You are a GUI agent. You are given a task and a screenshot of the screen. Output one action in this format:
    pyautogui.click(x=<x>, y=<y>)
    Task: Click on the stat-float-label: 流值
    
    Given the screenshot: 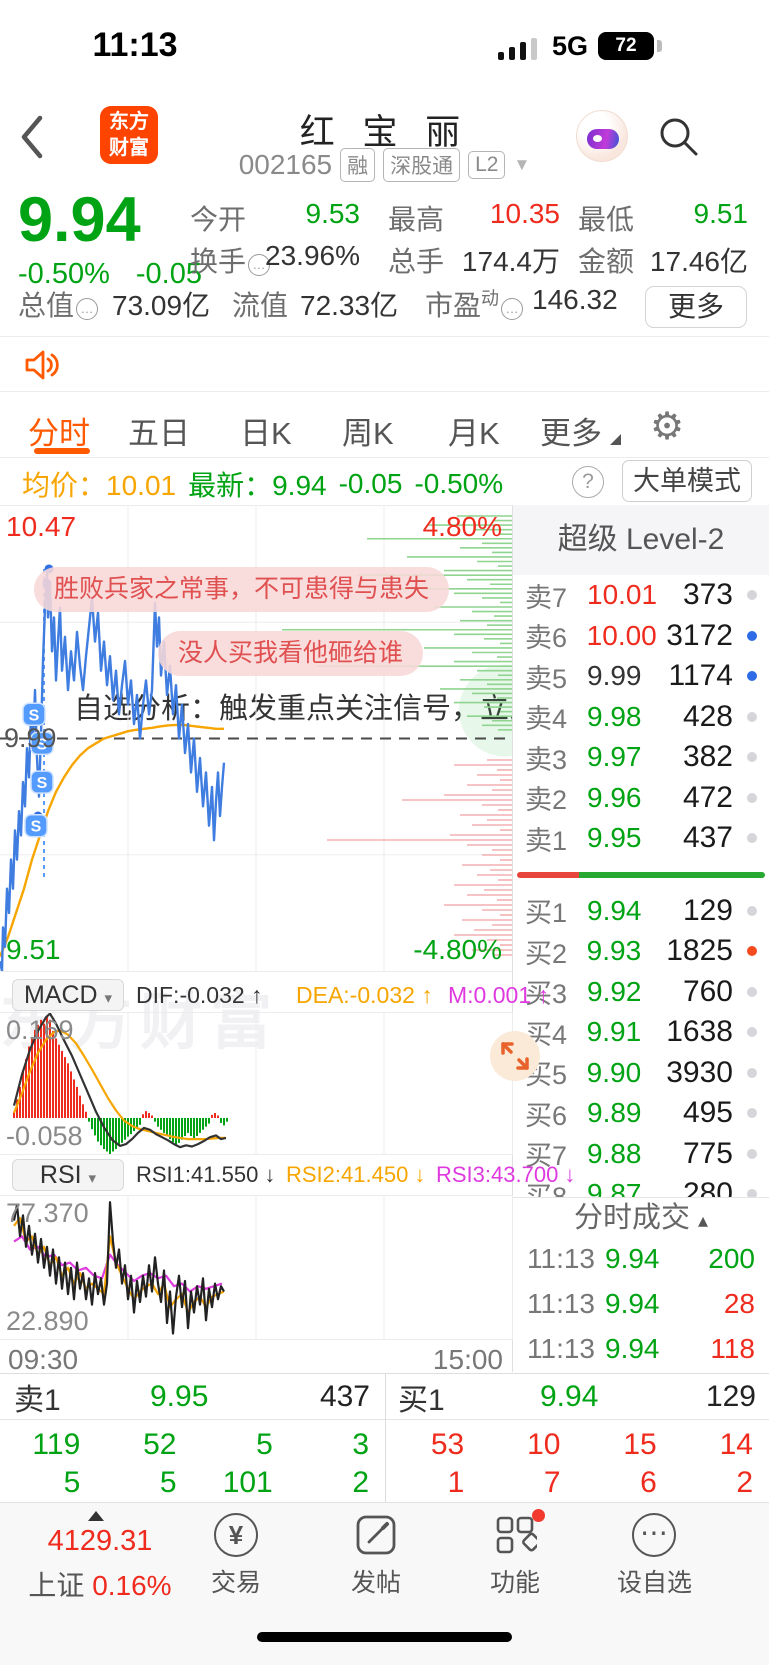 What is the action you would take?
    pyautogui.click(x=260, y=305)
    